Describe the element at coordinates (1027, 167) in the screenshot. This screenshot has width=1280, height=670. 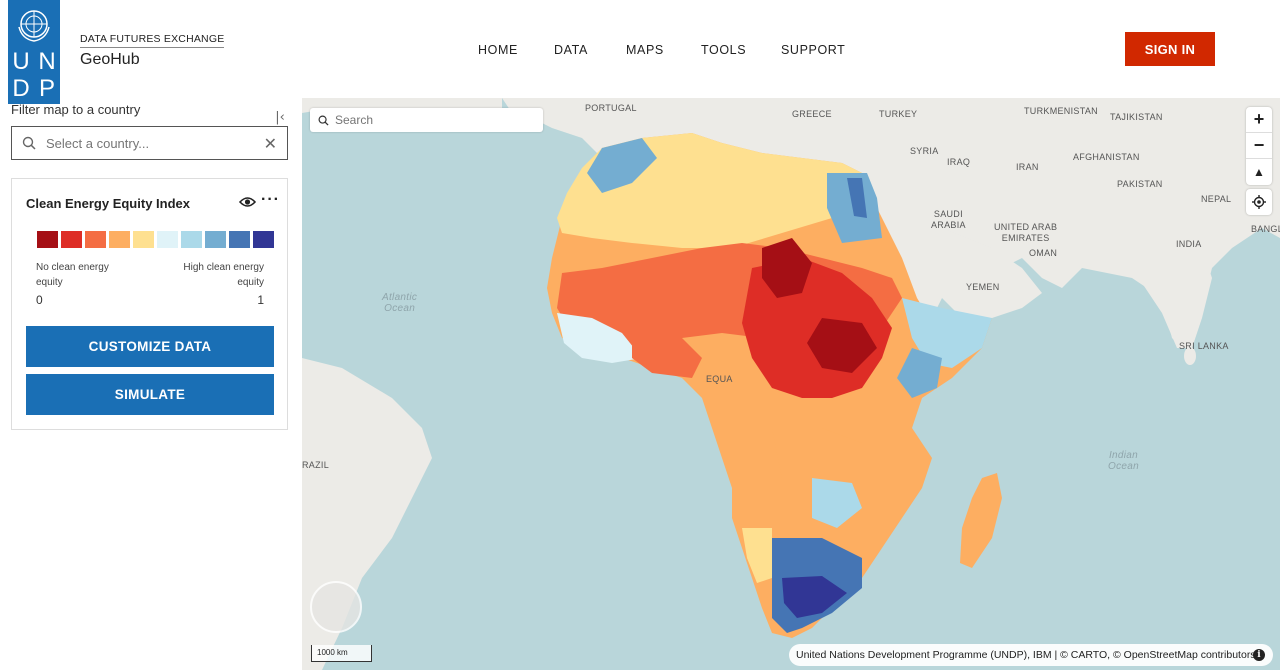
I see `place-label: IRAN` at that location.